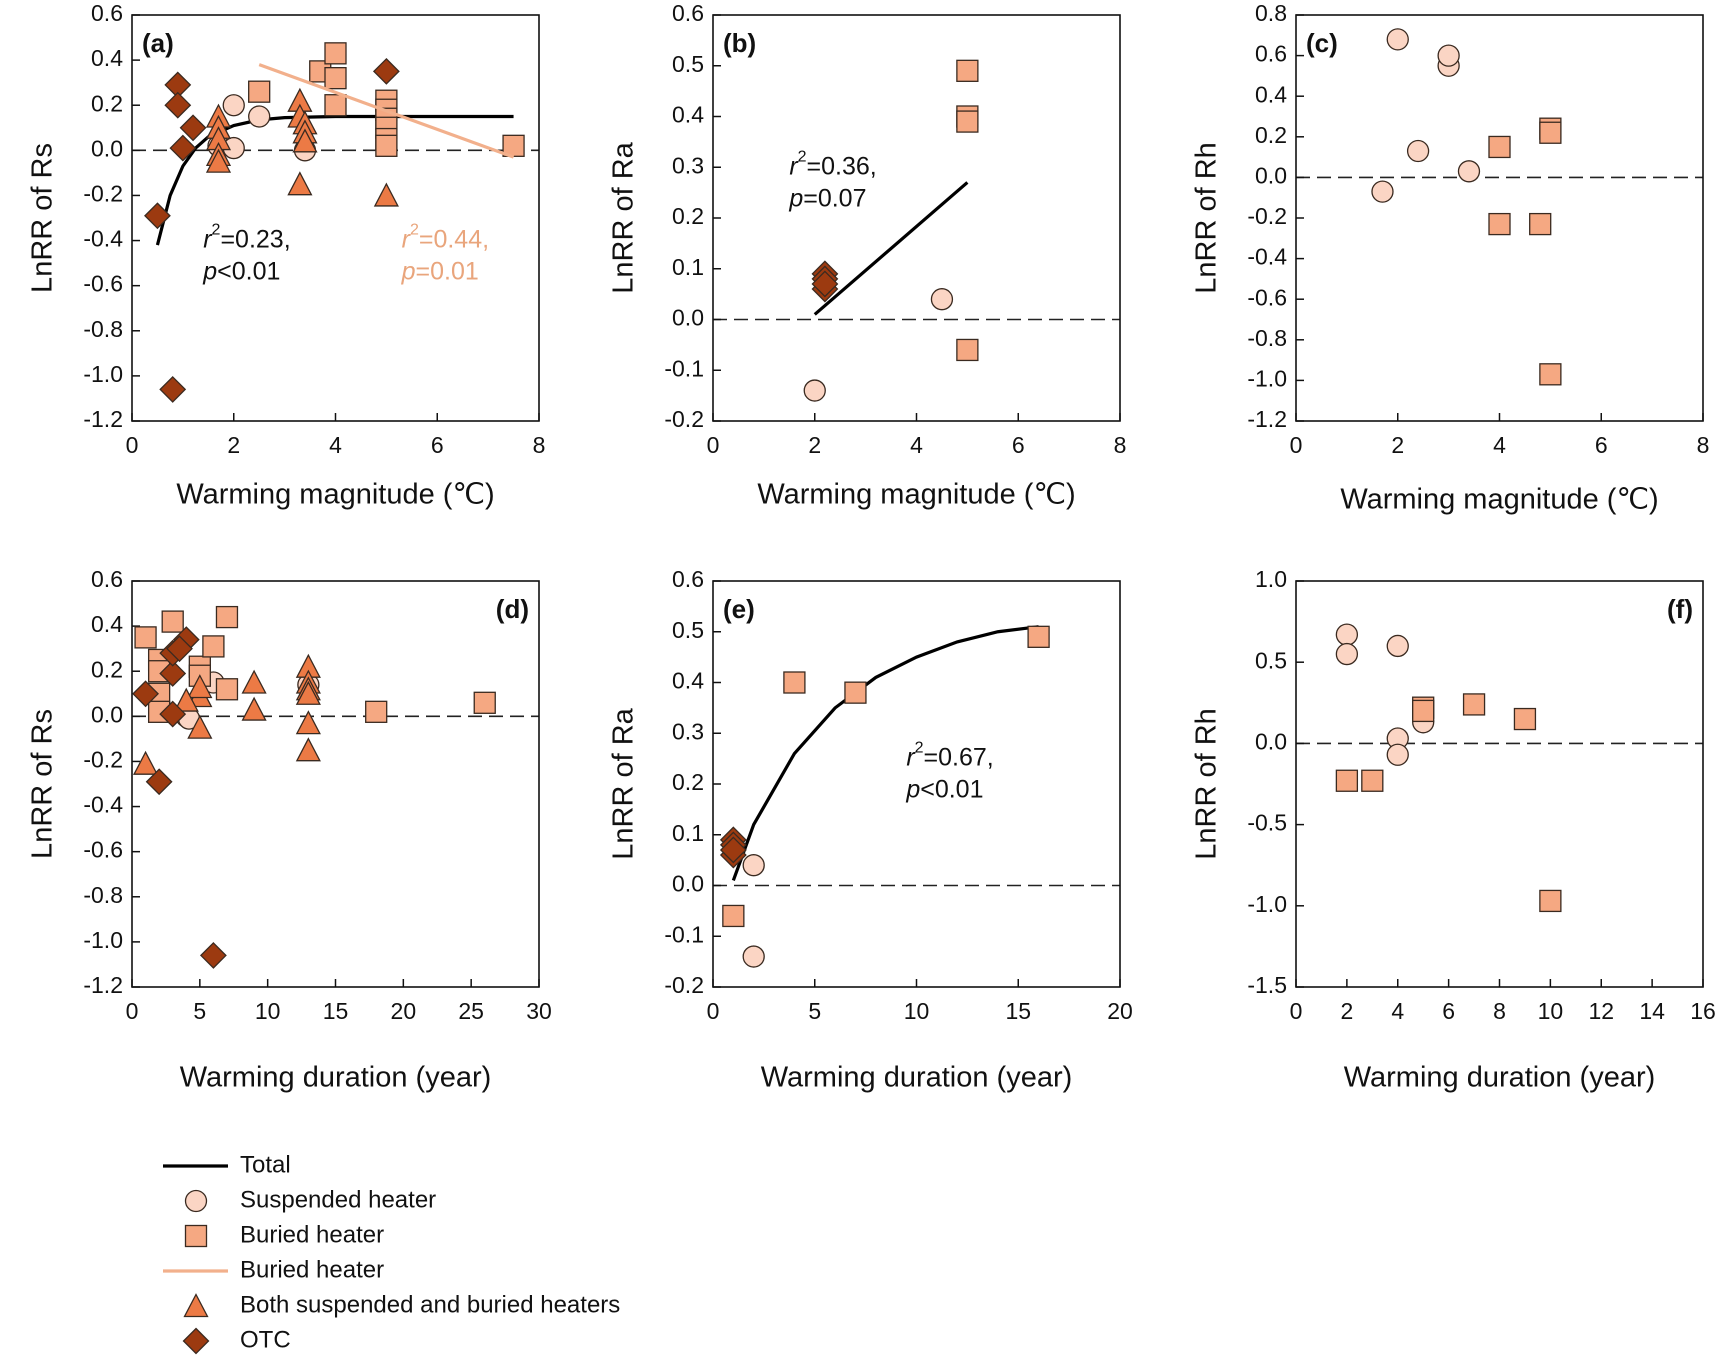 This screenshot has height=1364, width=1725. I want to click on x-axis-label: Warming duration (year), so click(336, 1078).